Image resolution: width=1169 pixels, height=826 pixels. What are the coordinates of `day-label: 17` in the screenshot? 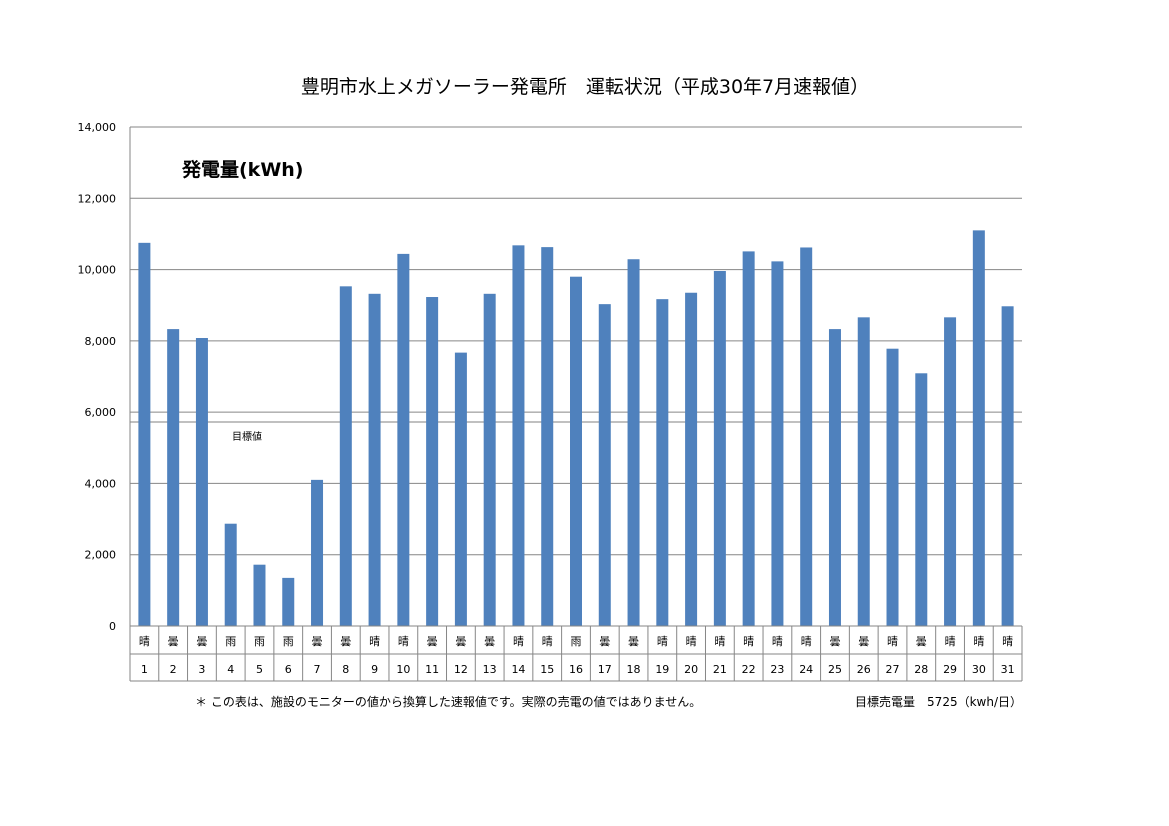 It's located at (605, 669).